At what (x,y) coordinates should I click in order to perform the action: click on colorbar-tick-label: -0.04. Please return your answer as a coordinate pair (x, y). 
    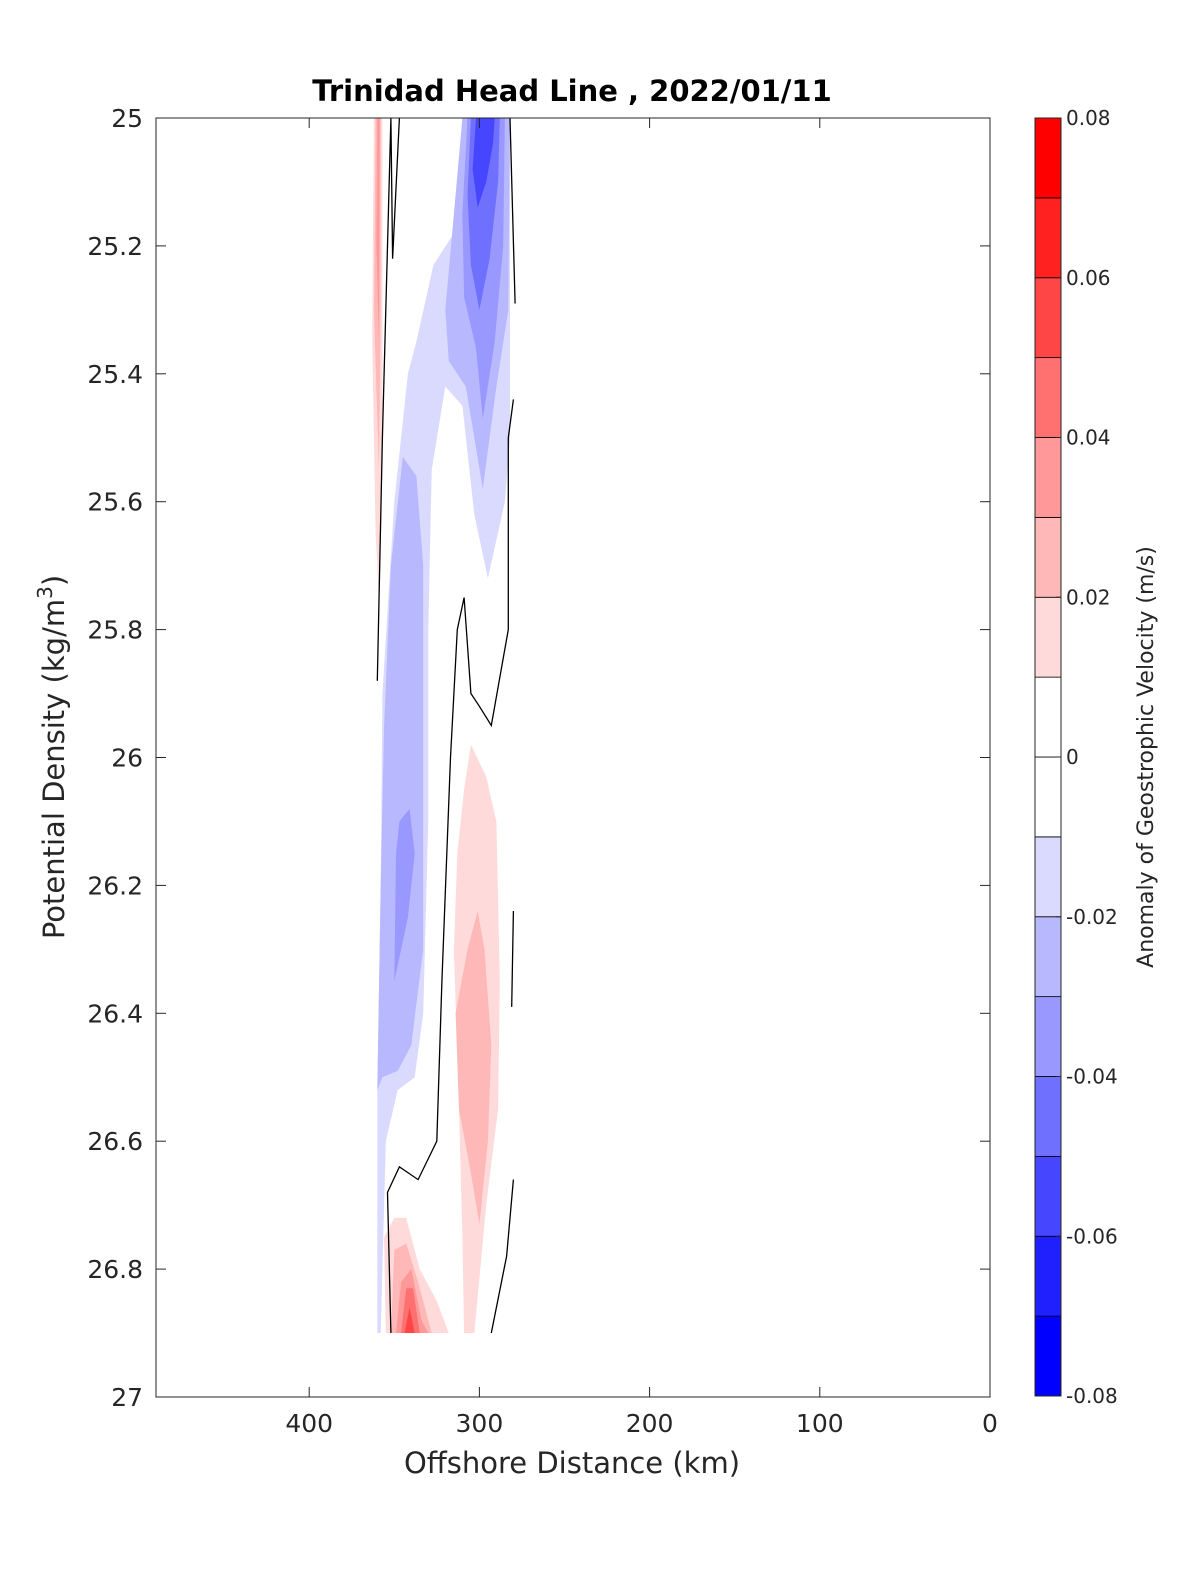
    Looking at the image, I should click on (1092, 1077).